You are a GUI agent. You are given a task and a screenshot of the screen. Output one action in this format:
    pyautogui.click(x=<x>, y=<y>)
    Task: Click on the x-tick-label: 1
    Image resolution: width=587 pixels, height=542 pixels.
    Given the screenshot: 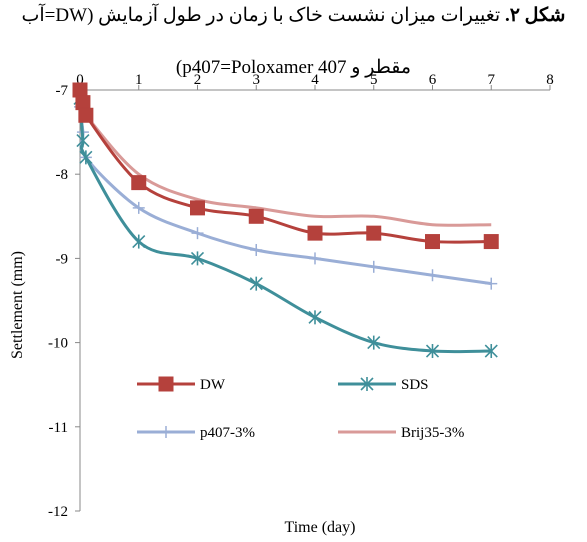 What is the action you would take?
    pyautogui.click(x=139, y=80)
    